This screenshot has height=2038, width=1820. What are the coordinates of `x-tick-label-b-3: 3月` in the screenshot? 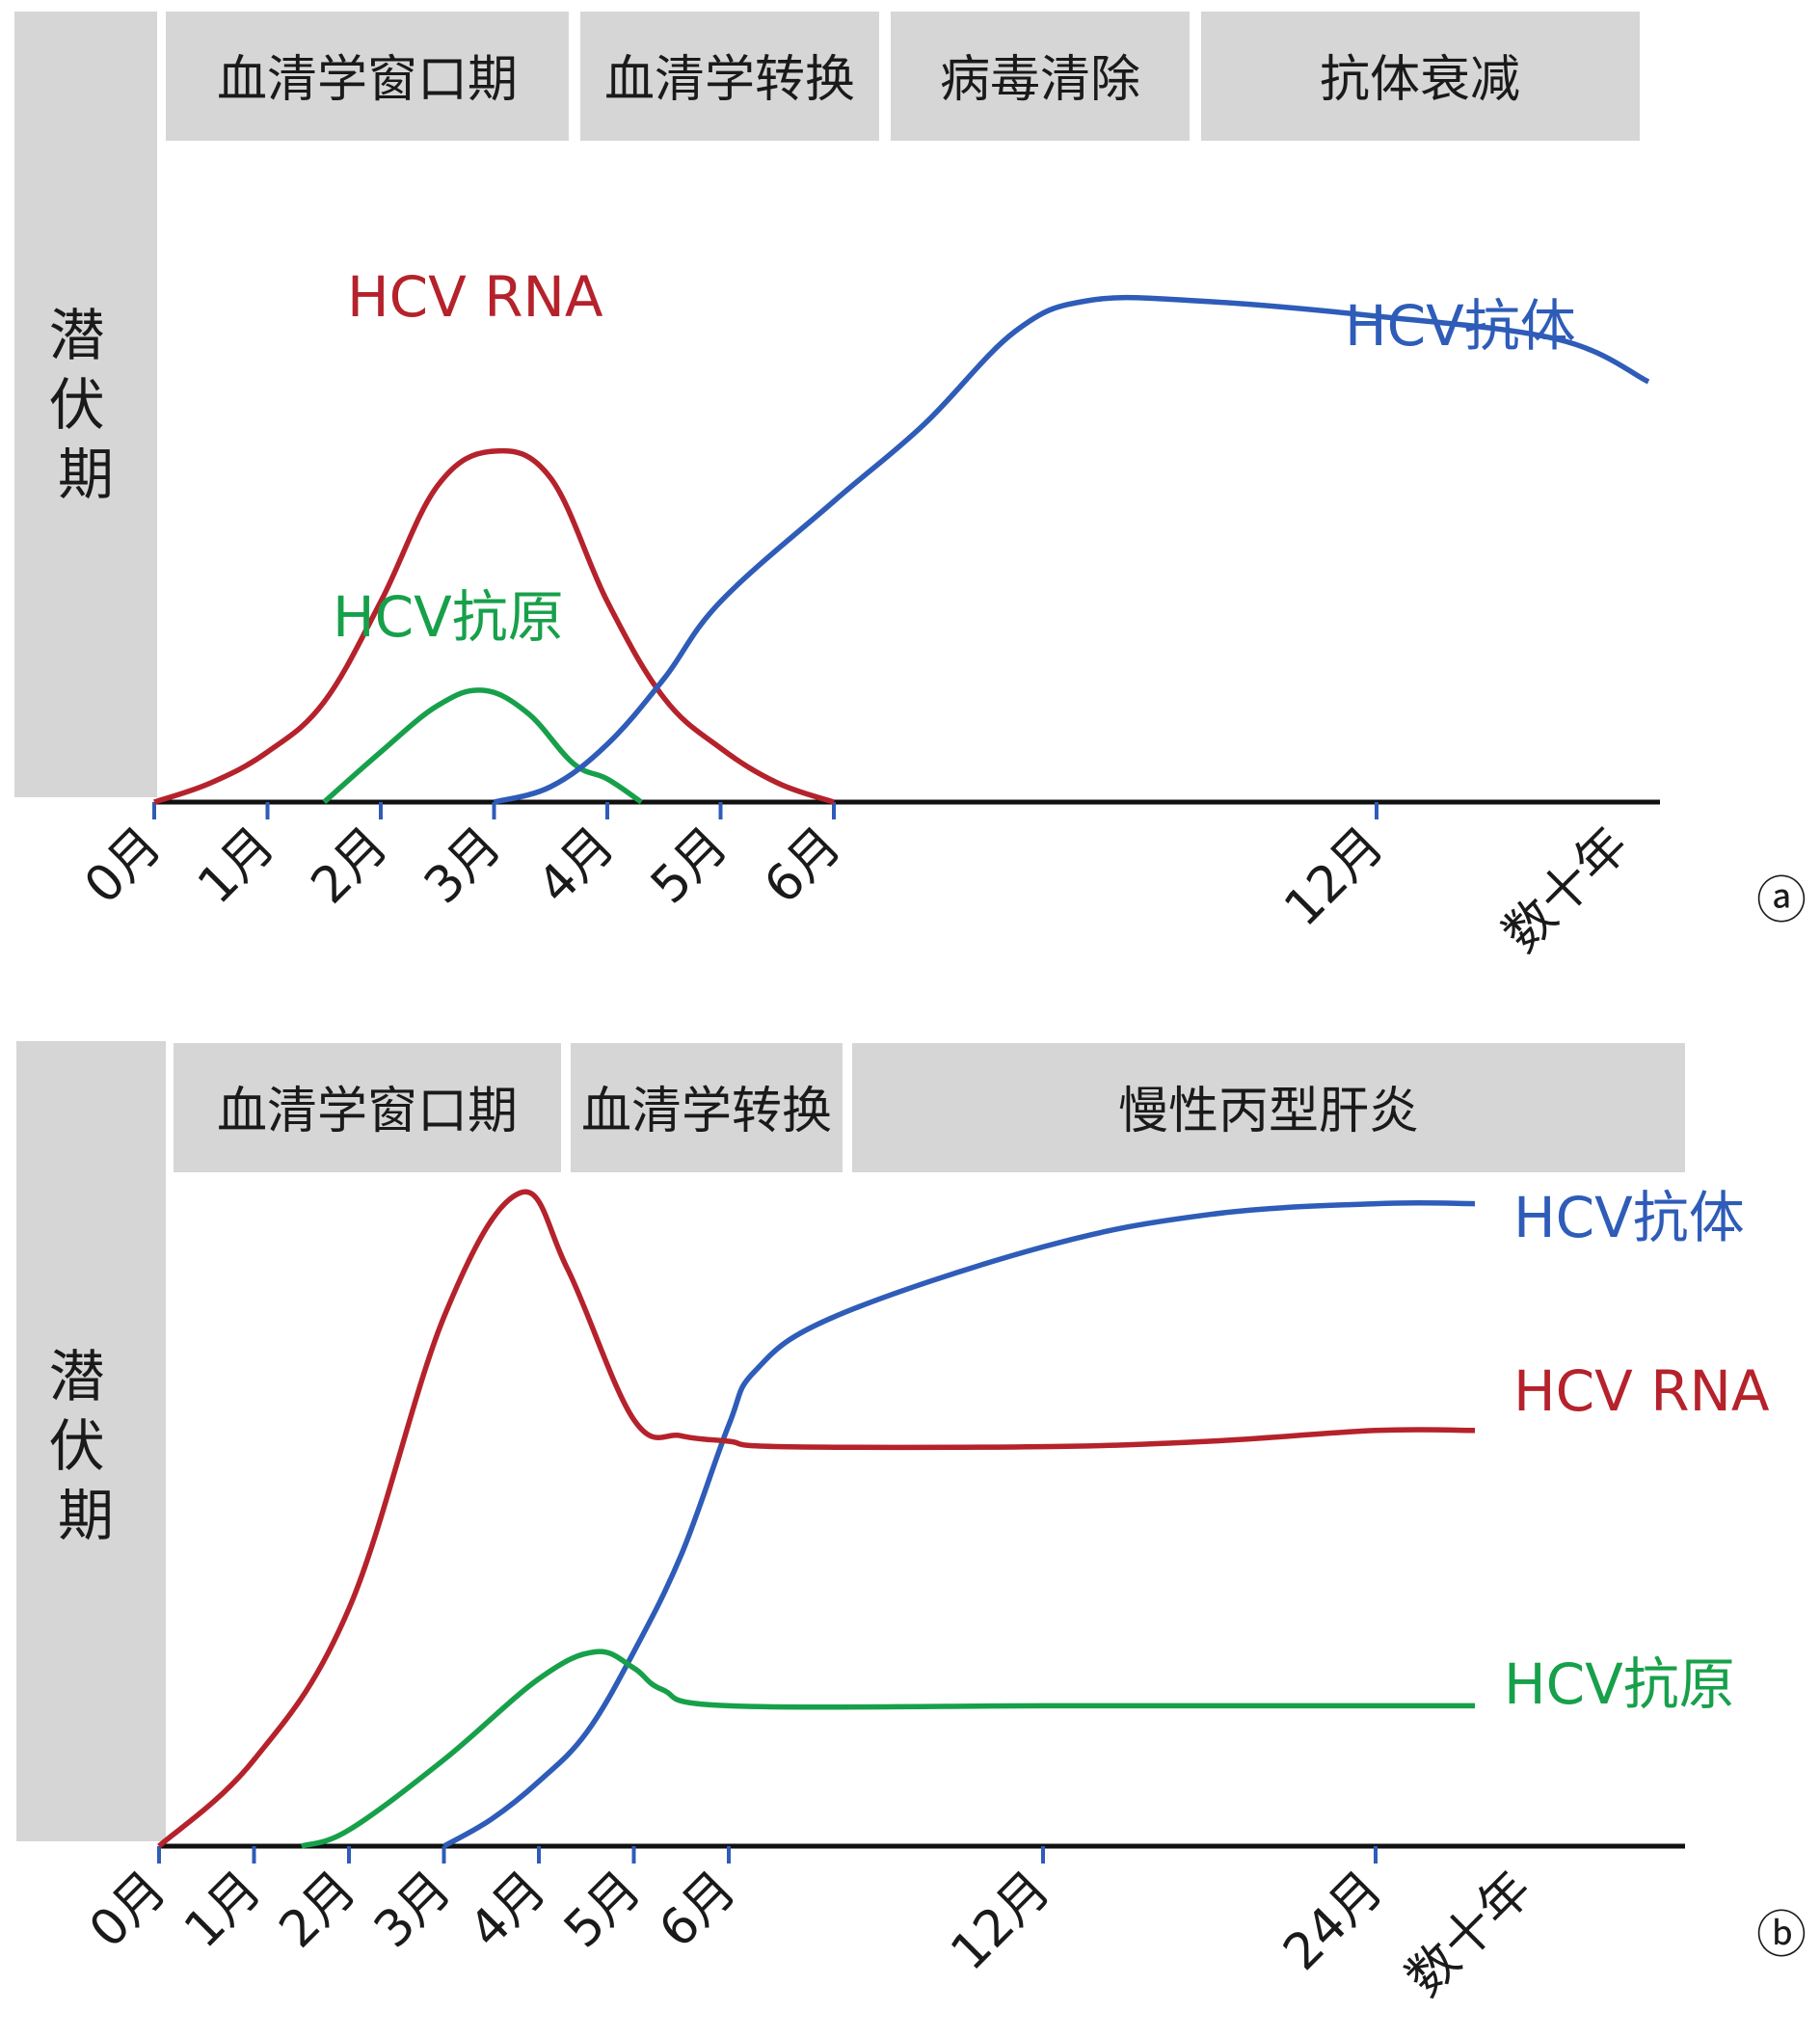 It's located at (413, 1910).